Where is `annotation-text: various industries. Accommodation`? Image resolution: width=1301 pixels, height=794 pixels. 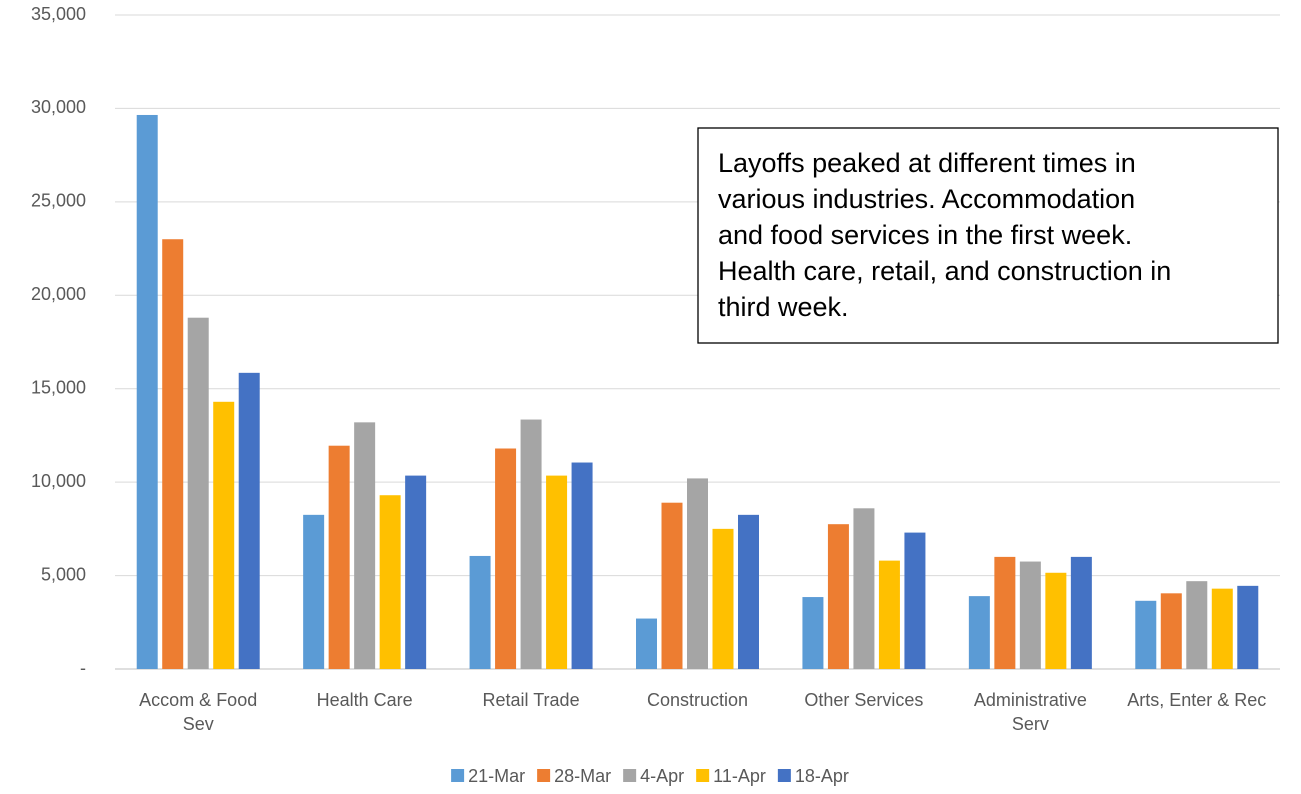 annotation-text: various industries. Accommodation is located at coordinates (926, 199).